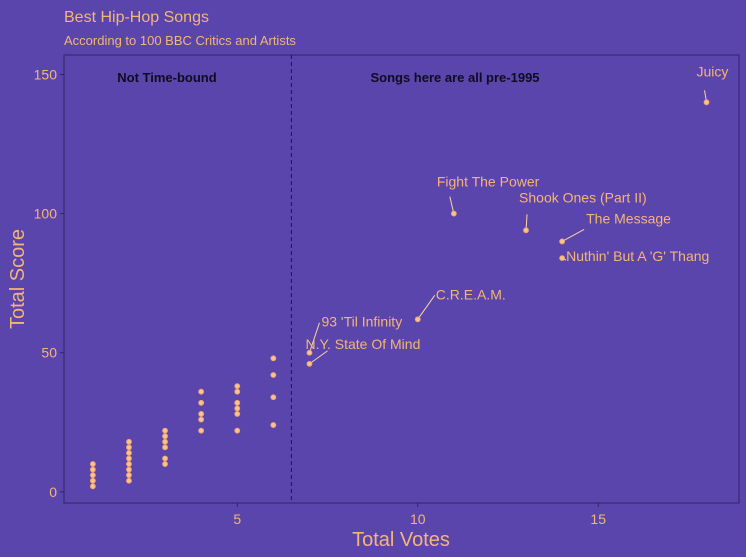 This screenshot has width=746, height=557. I want to click on y-axis: 0 50 100 150, so click(49, 283).